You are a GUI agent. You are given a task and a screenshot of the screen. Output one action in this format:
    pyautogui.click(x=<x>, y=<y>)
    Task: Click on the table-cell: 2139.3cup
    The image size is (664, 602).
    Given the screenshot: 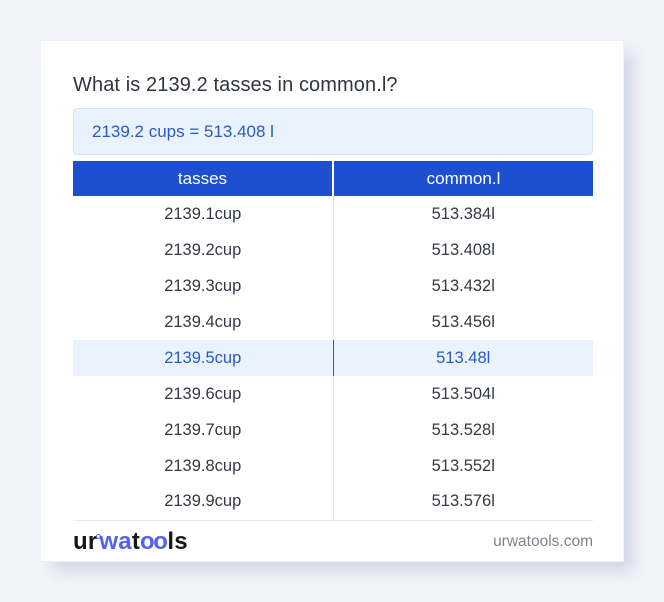 What is the action you would take?
    pyautogui.click(x=203, y=286)
    